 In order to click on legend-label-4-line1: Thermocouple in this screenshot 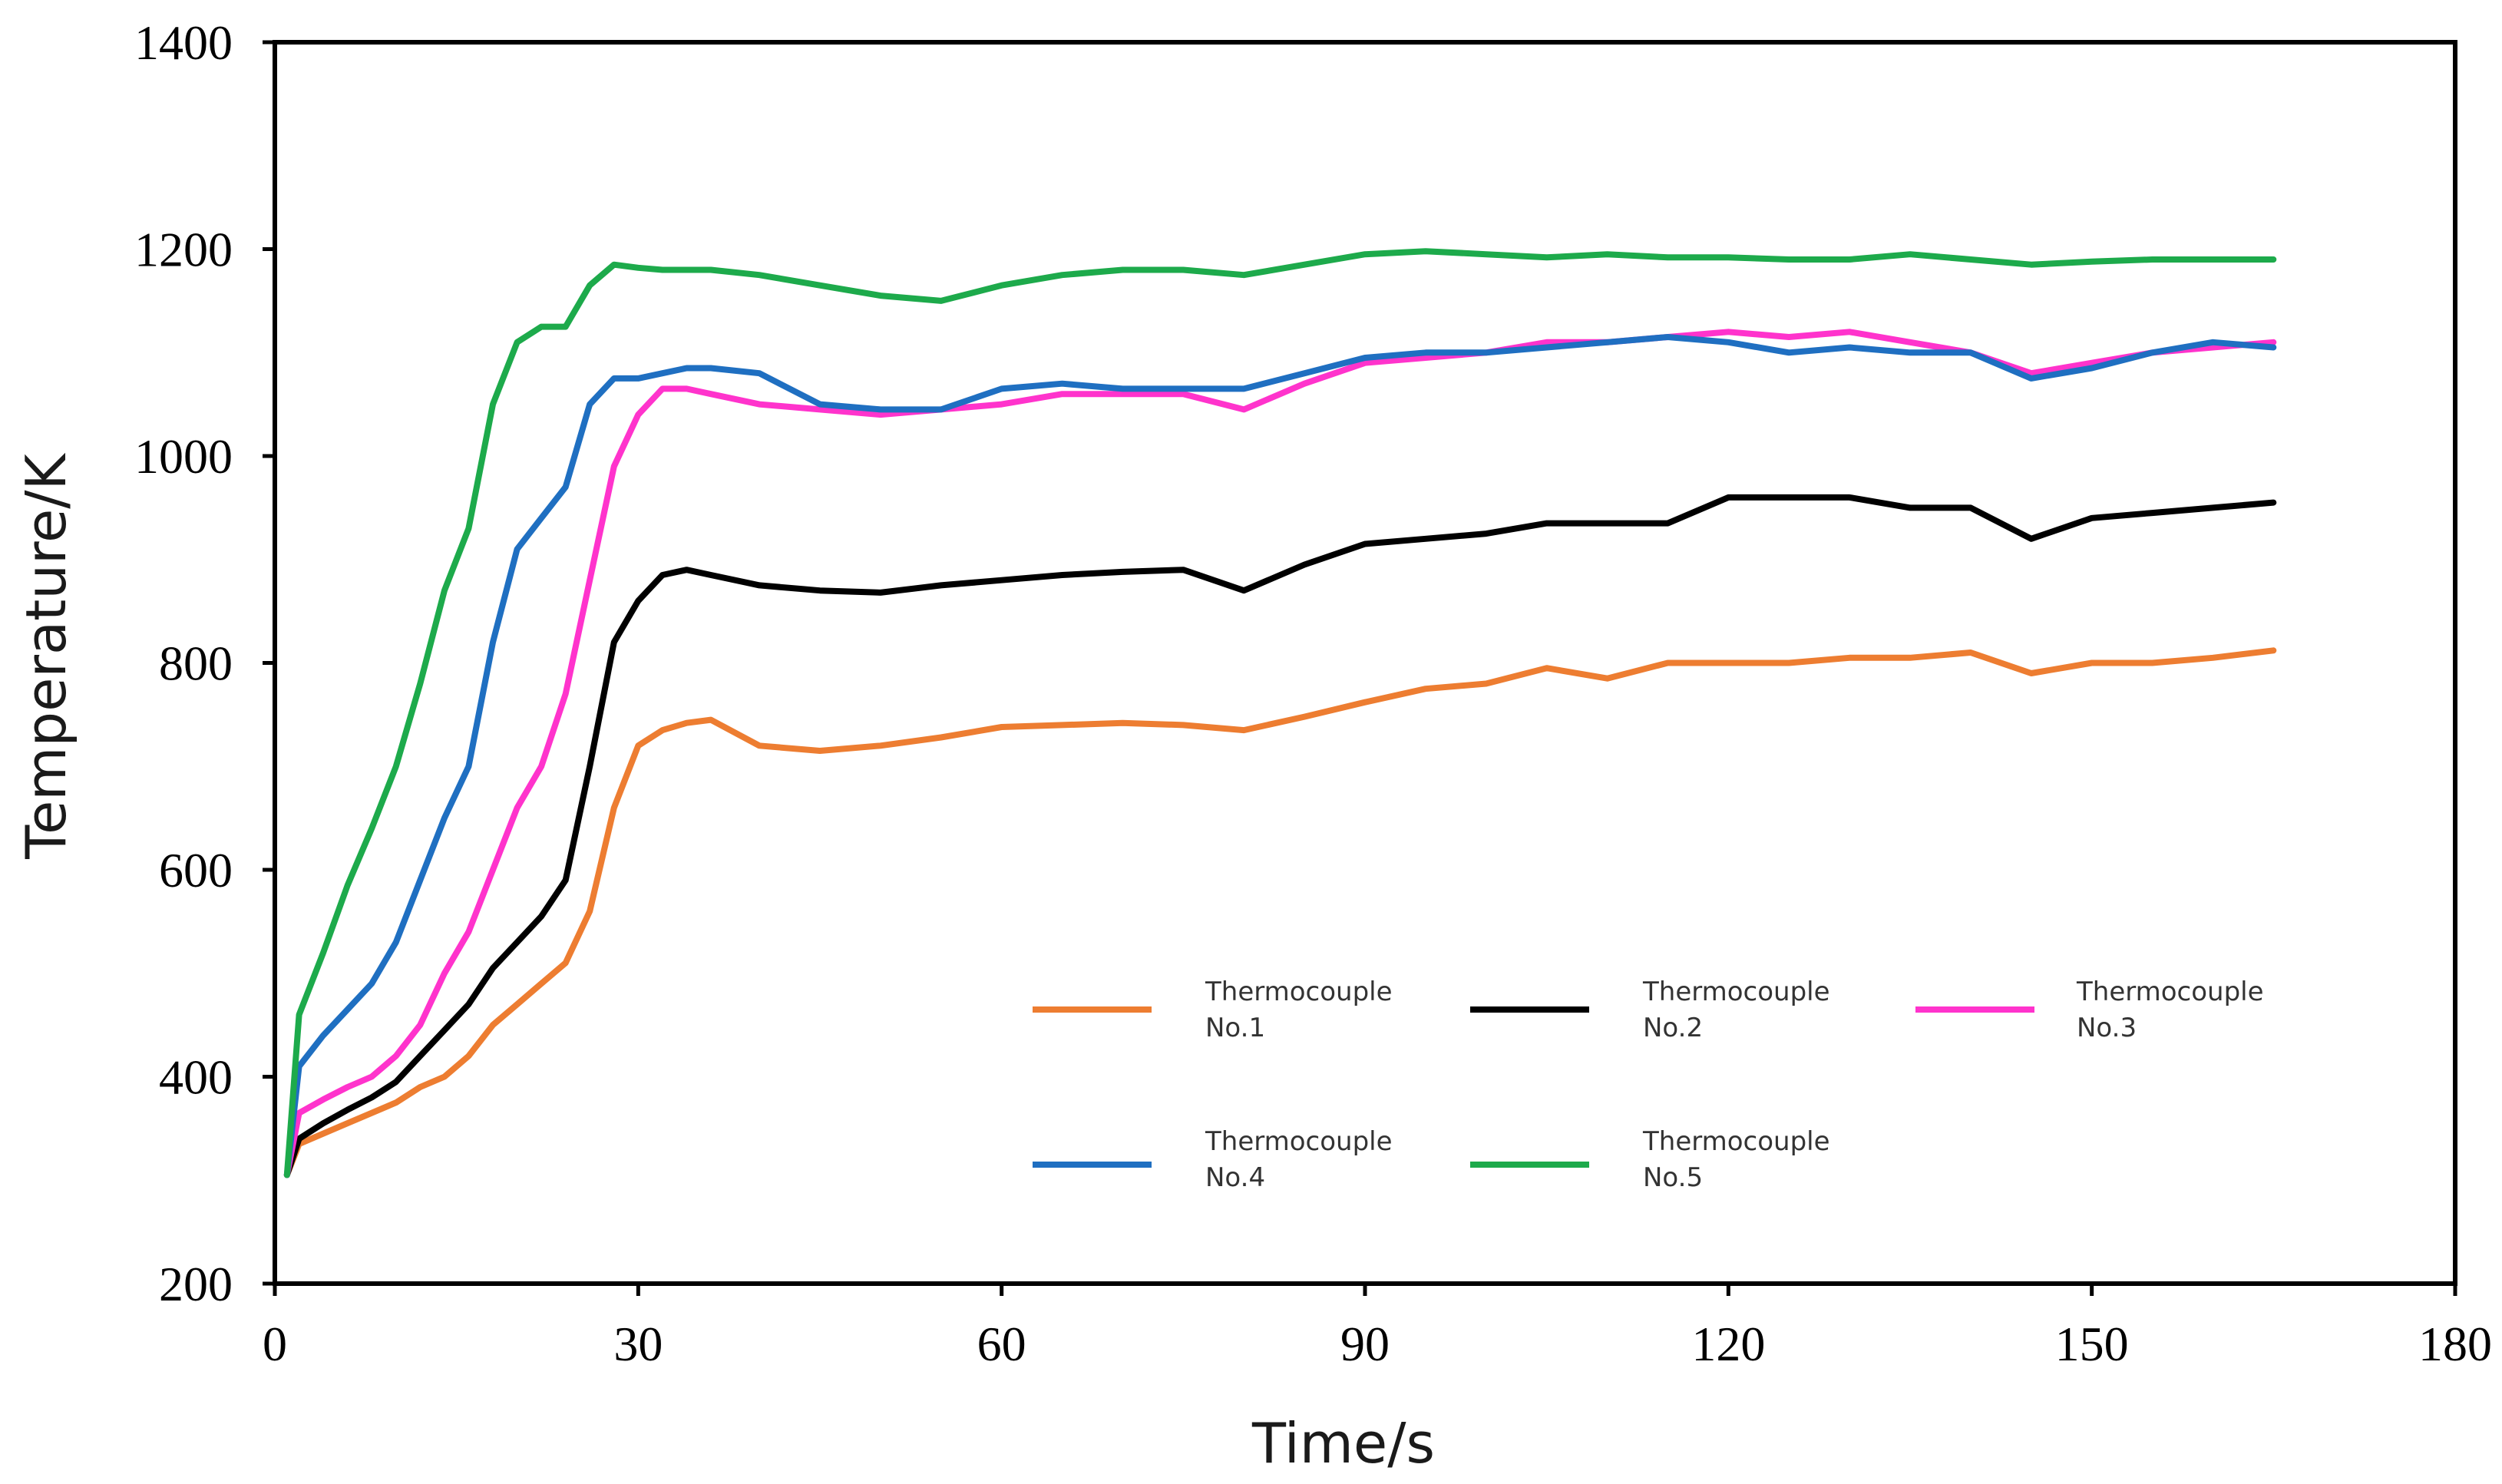, I will do `click(1299, 1141)`.